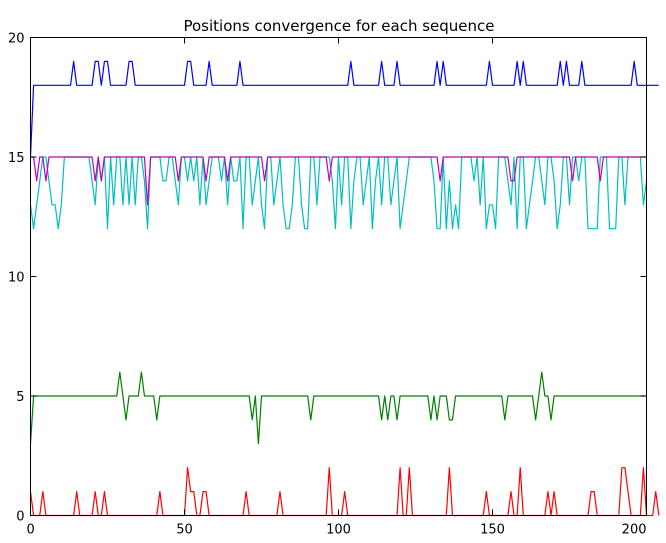 Image resolution: width=666 pixels, height=543 pixels. What do you see at coordinates (16, 39) in the screenshot?
I see `y-tick-label-20: 20` at bounding box center [16, 39].